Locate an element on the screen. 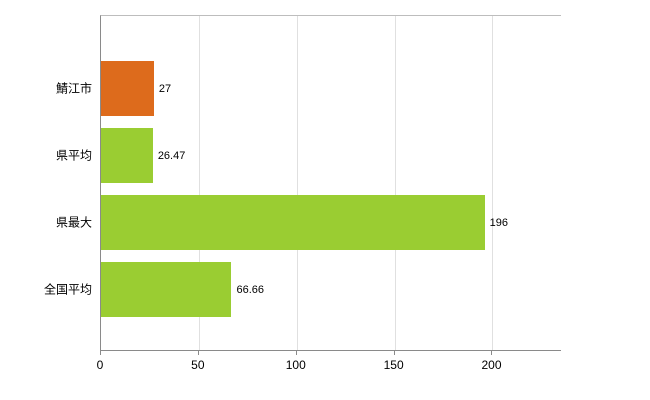  category-label-県平均: 県平均 is located at coordinates (73, 155).